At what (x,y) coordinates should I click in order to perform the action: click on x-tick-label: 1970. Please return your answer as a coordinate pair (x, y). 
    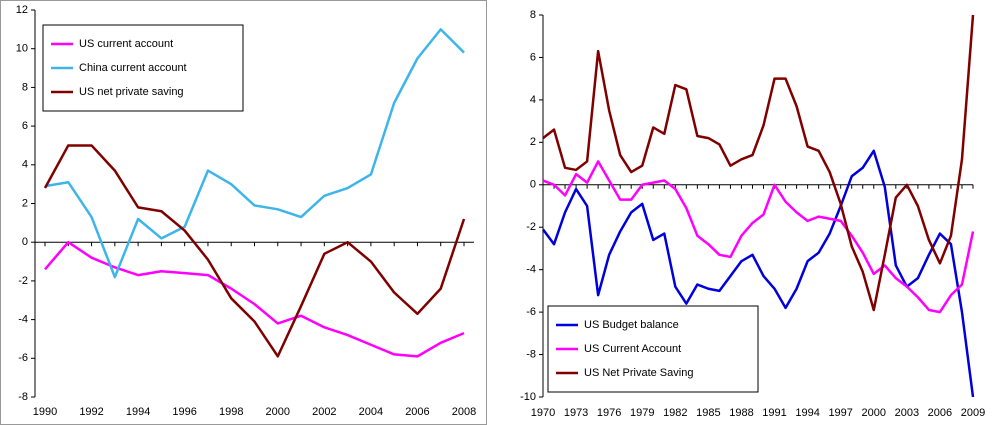
    Looking at the image, I should click on (543, 413).